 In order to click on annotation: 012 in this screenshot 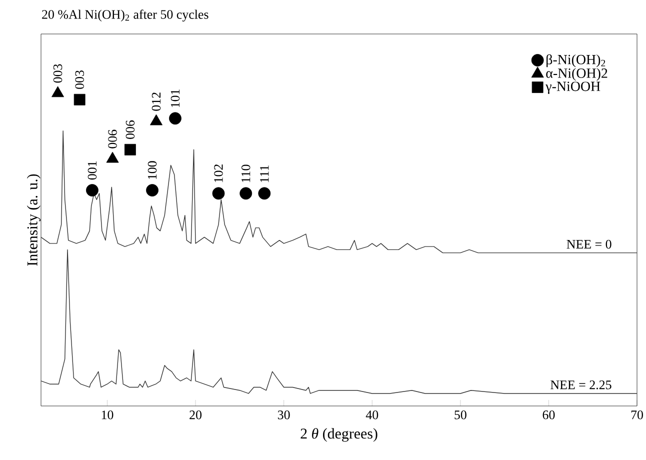, I will do `click(156, 101)`.